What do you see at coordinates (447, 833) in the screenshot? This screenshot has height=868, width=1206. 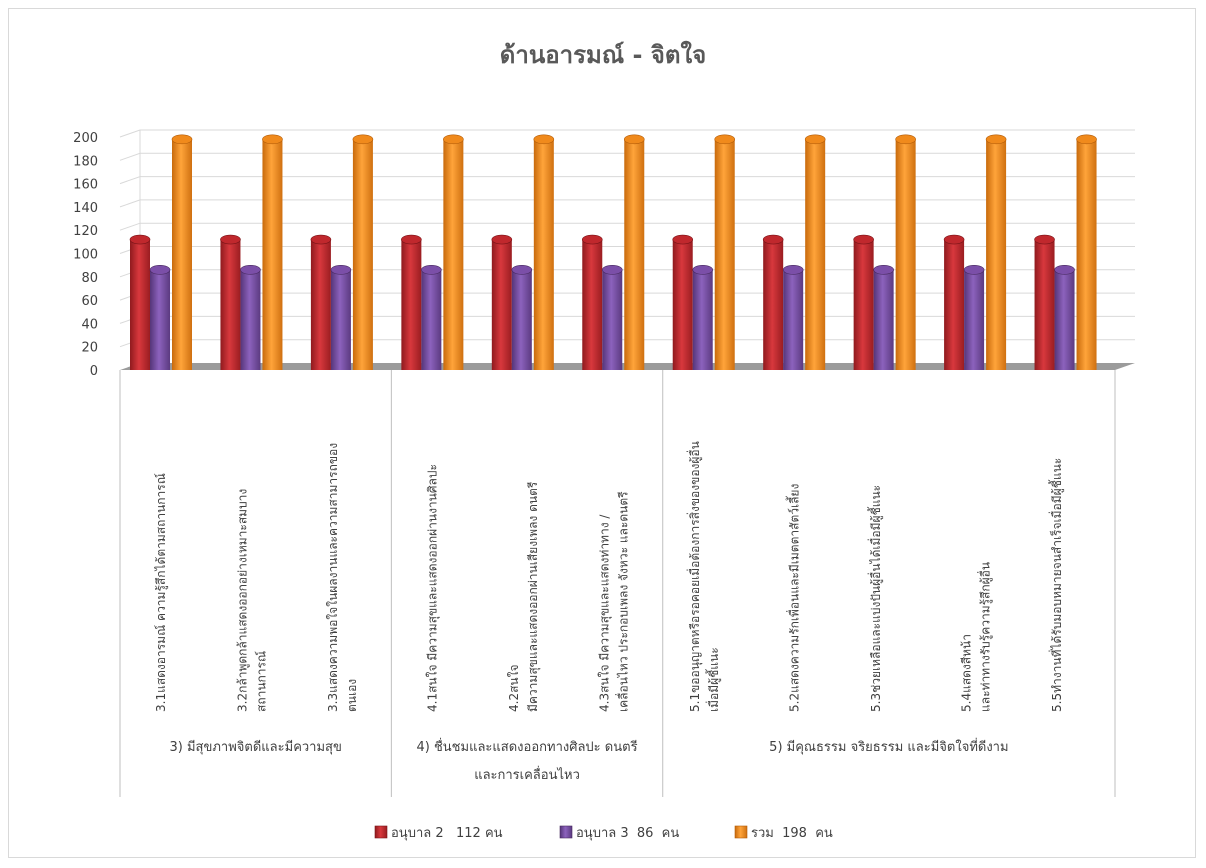 I see `legend-label: อนุบาล 2 112 คน` at bounding box center [447, 833].